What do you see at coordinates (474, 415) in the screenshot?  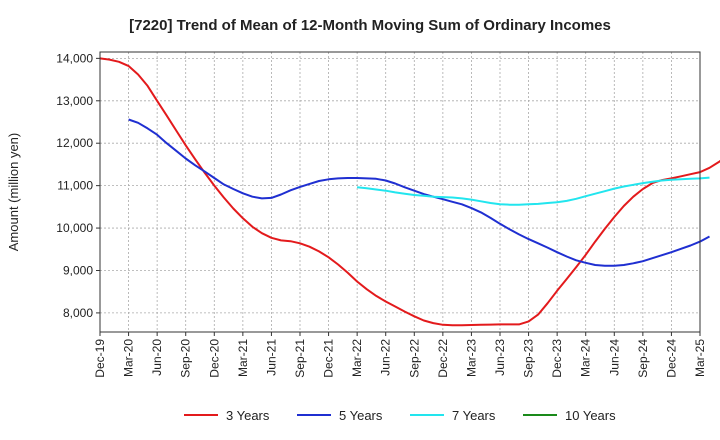 I see `legend-label: 7 Years` at bounding box center [474, 415].